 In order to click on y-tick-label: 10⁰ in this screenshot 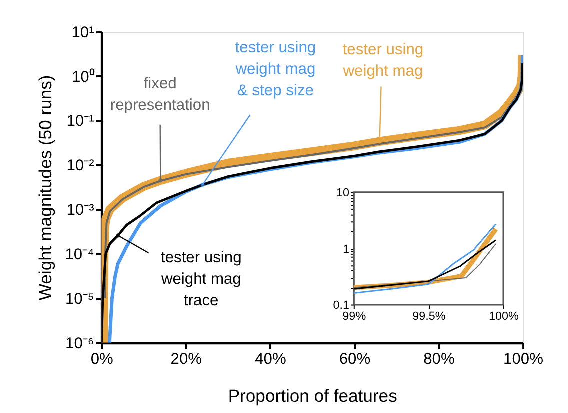, I will do `click(84, 77)`.